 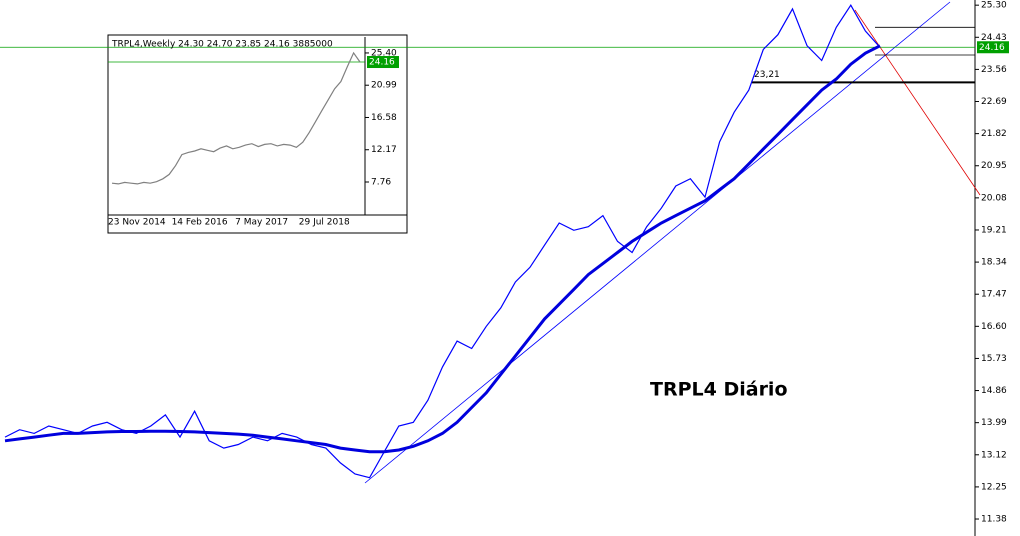 What do you see at coordinates (994, 6) in the screenshot?
I see `y-tick-label: 25.30` at bounding box center [994, 6].